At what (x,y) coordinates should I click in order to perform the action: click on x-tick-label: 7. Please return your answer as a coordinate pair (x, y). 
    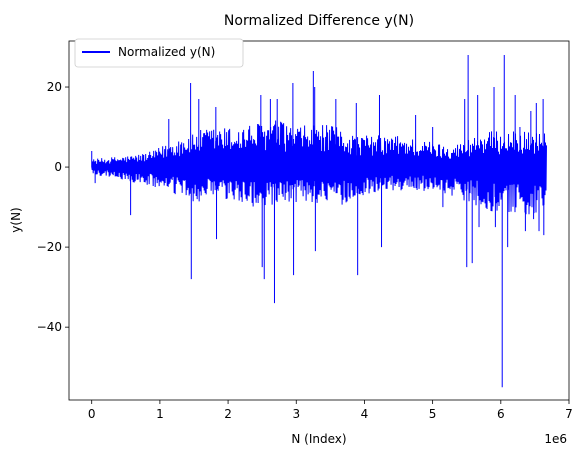
    Looking at the image, I should click on (569, 414).